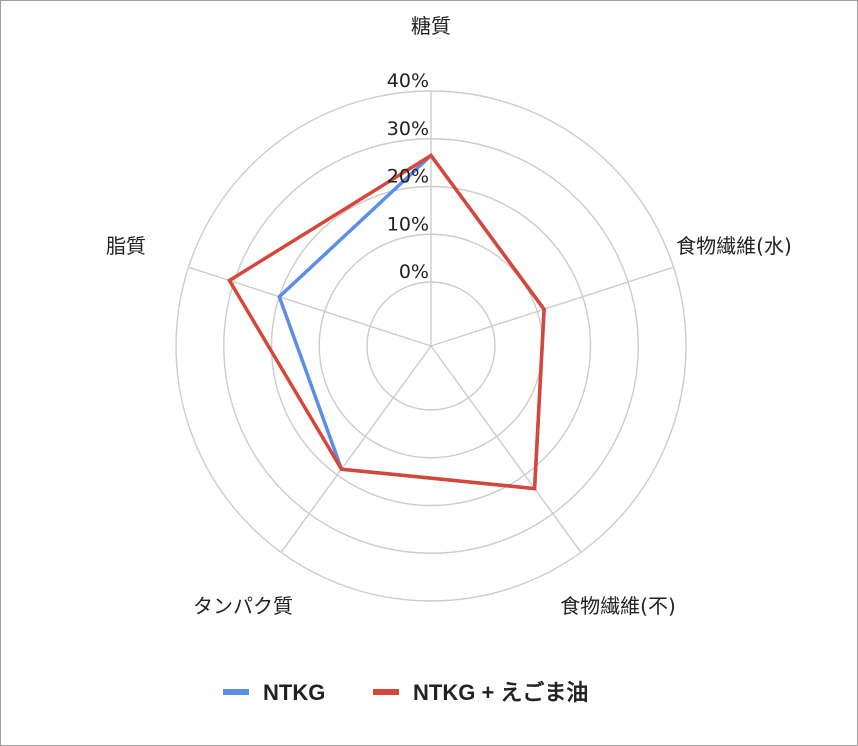 This screenshot has height=746, width=858. I want to click on legend-item: NTKG, so click(274, 692).